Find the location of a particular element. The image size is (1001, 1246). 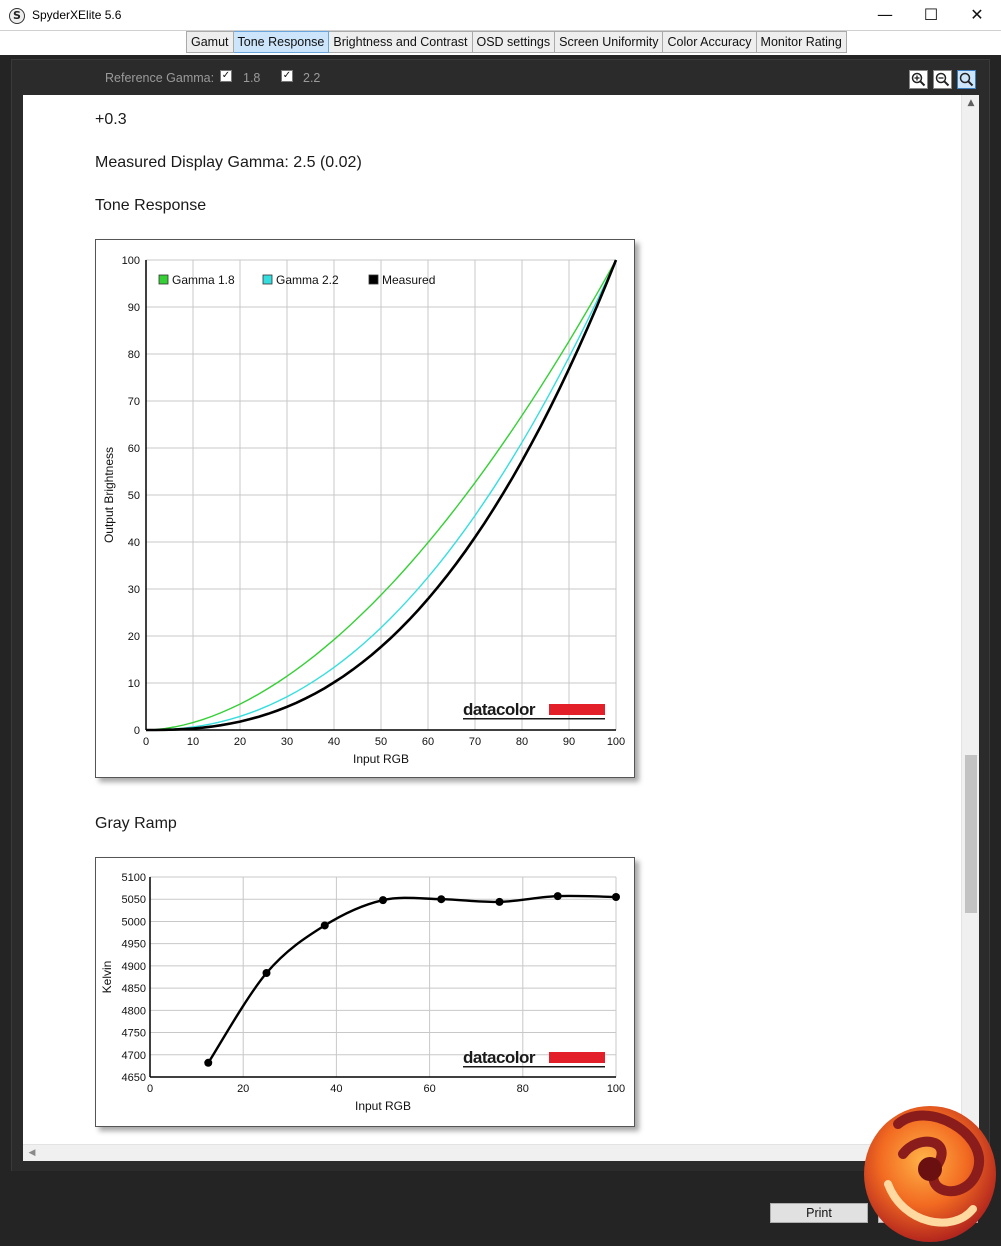

tone-response-heading: Tone Response is located at coordinates (151, 205).